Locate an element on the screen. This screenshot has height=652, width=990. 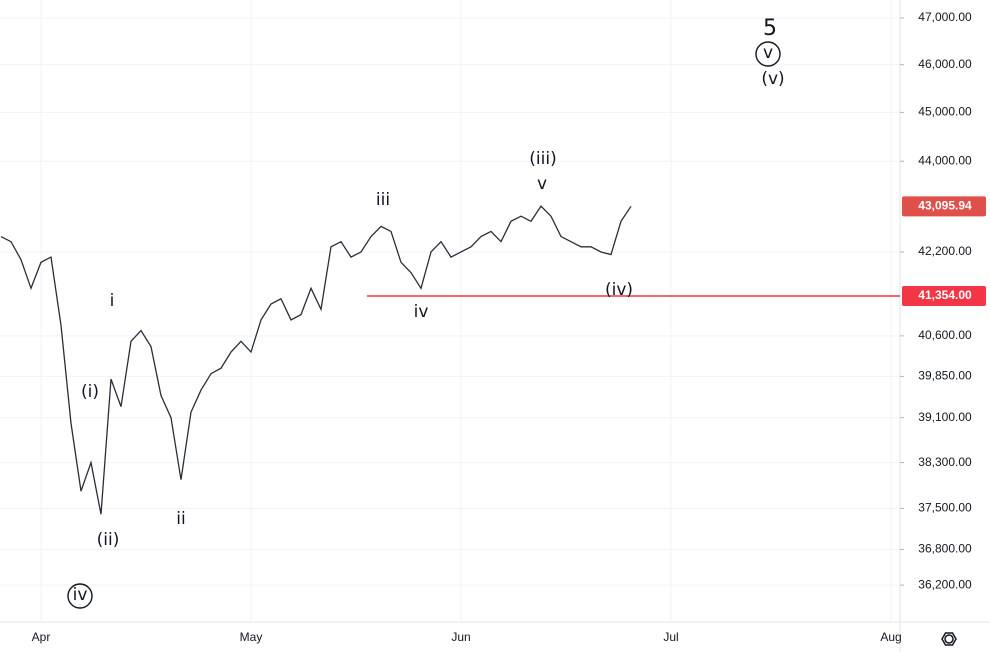
wave-label: iii is located at coordinates (383, 200).